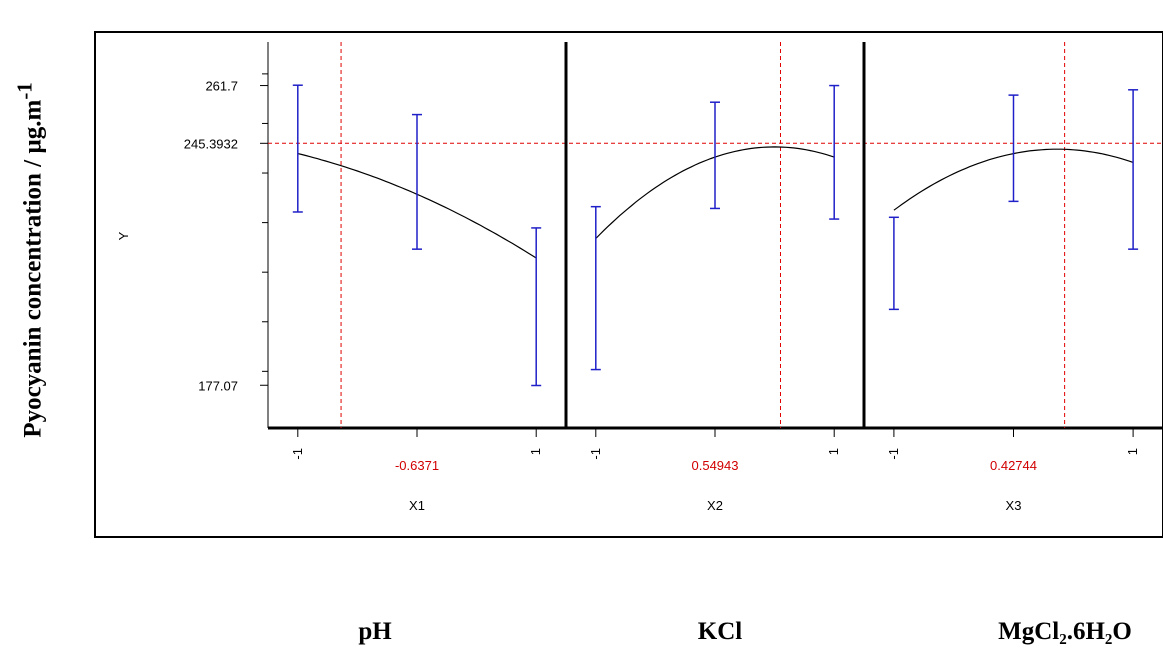  I want to click on y-tick-label-0: 261.7, so click(221, 86).